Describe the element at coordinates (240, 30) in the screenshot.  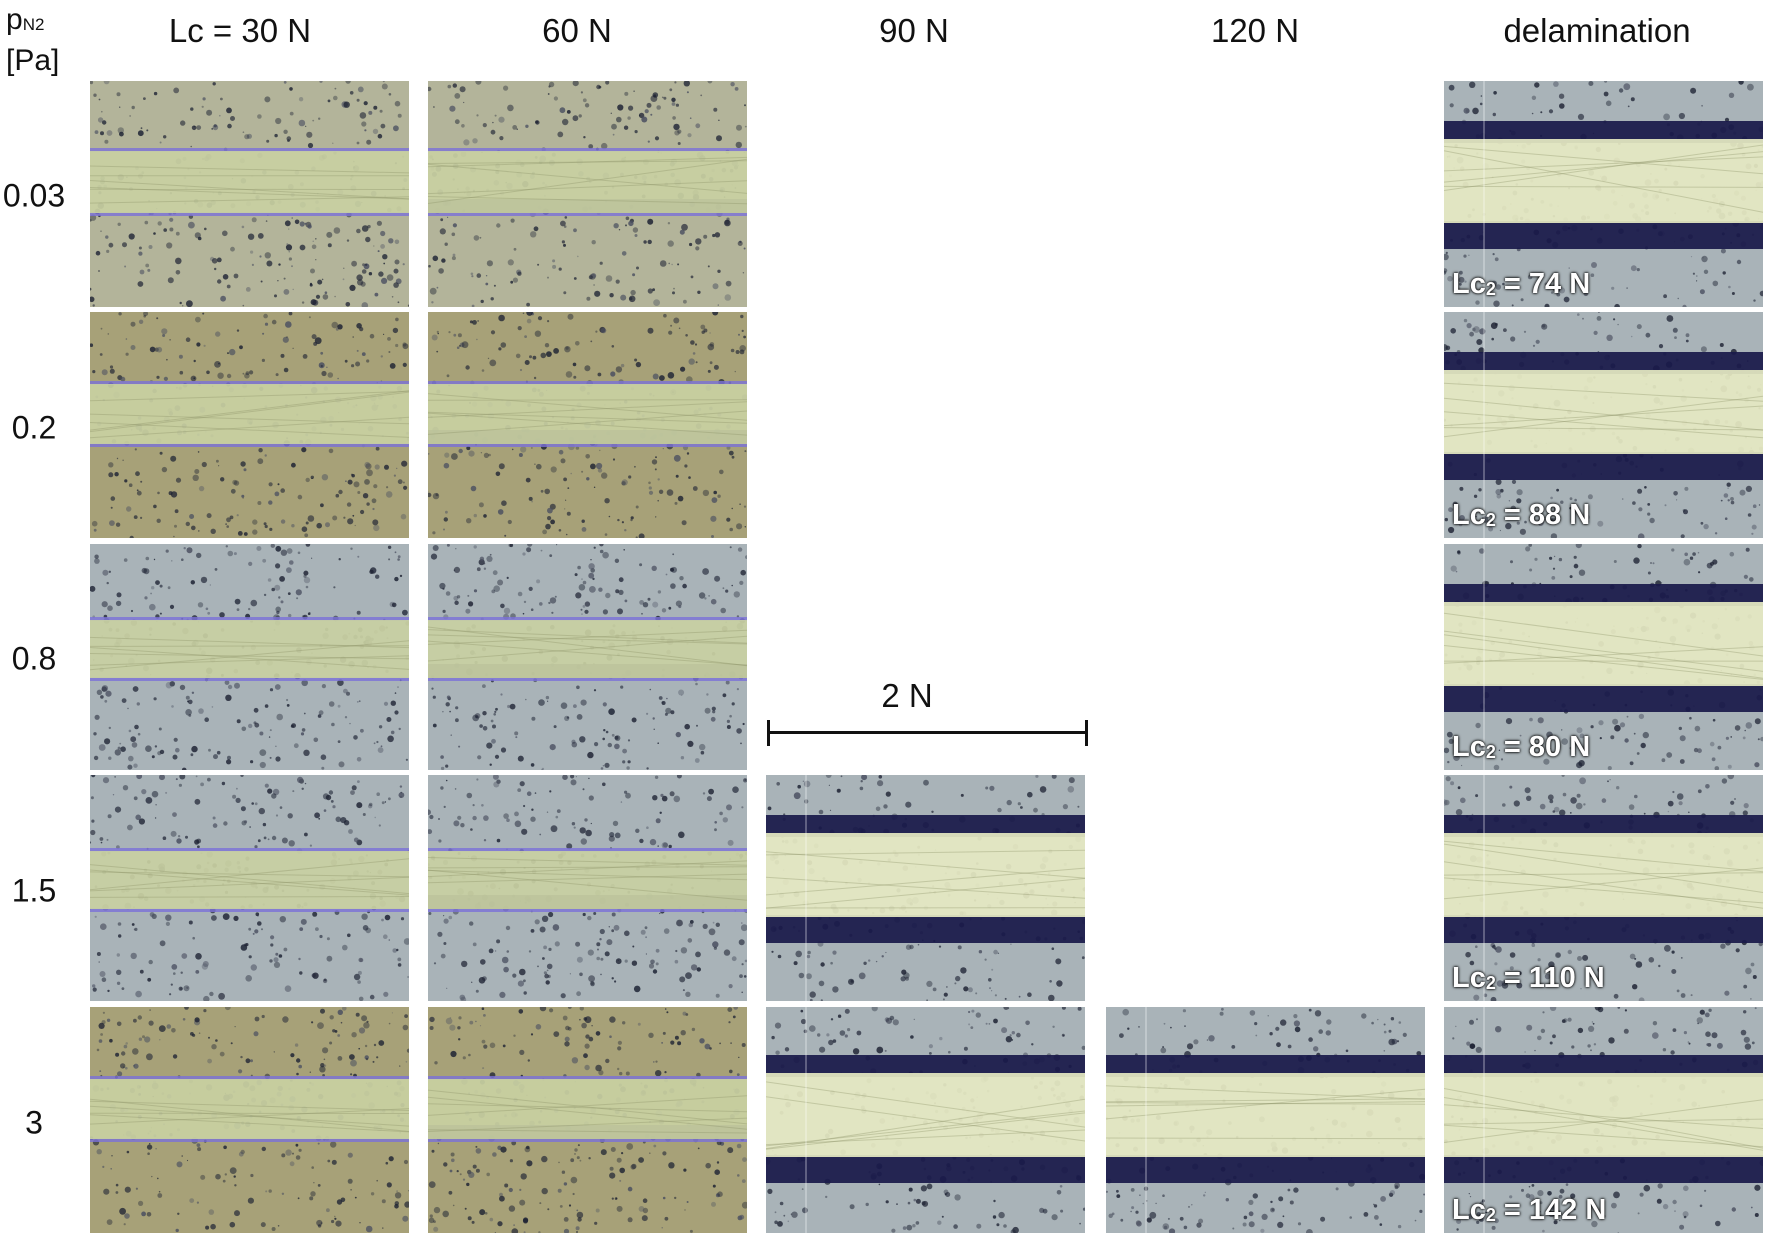
I see `column-header-lc30: Lc = 30 N` at that location.